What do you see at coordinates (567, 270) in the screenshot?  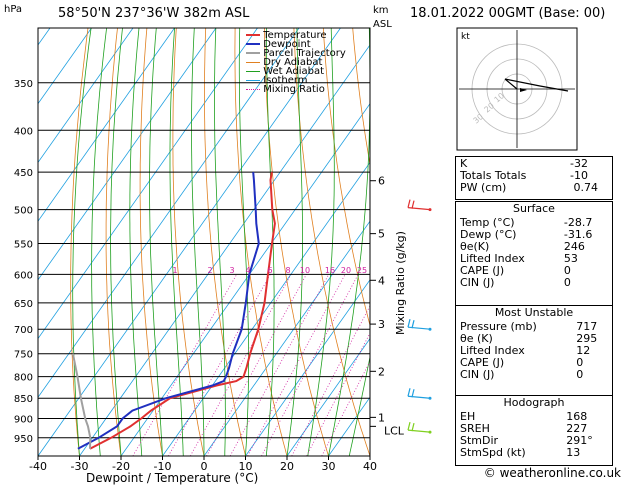 I see `surface-value: 0` at bounding box center [567, 270].